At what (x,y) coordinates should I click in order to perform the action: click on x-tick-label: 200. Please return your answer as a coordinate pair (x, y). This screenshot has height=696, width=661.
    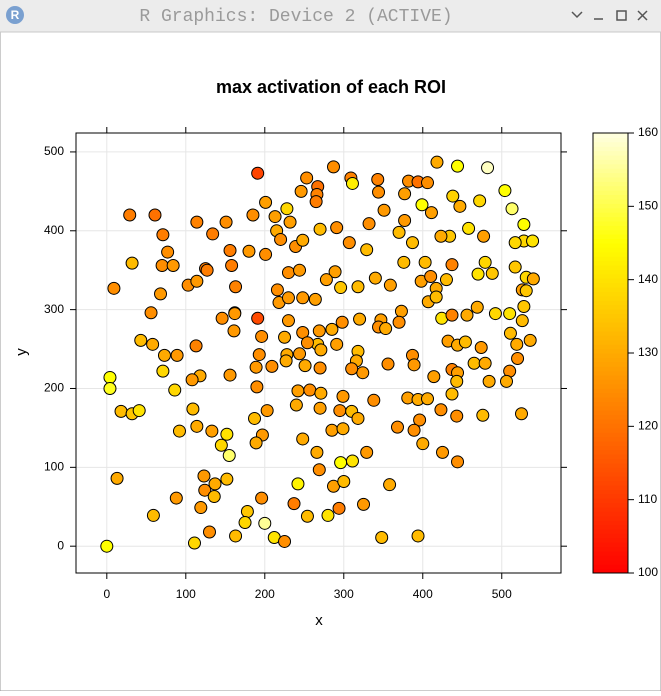
    Looking at the image, I should click on (265, 594).